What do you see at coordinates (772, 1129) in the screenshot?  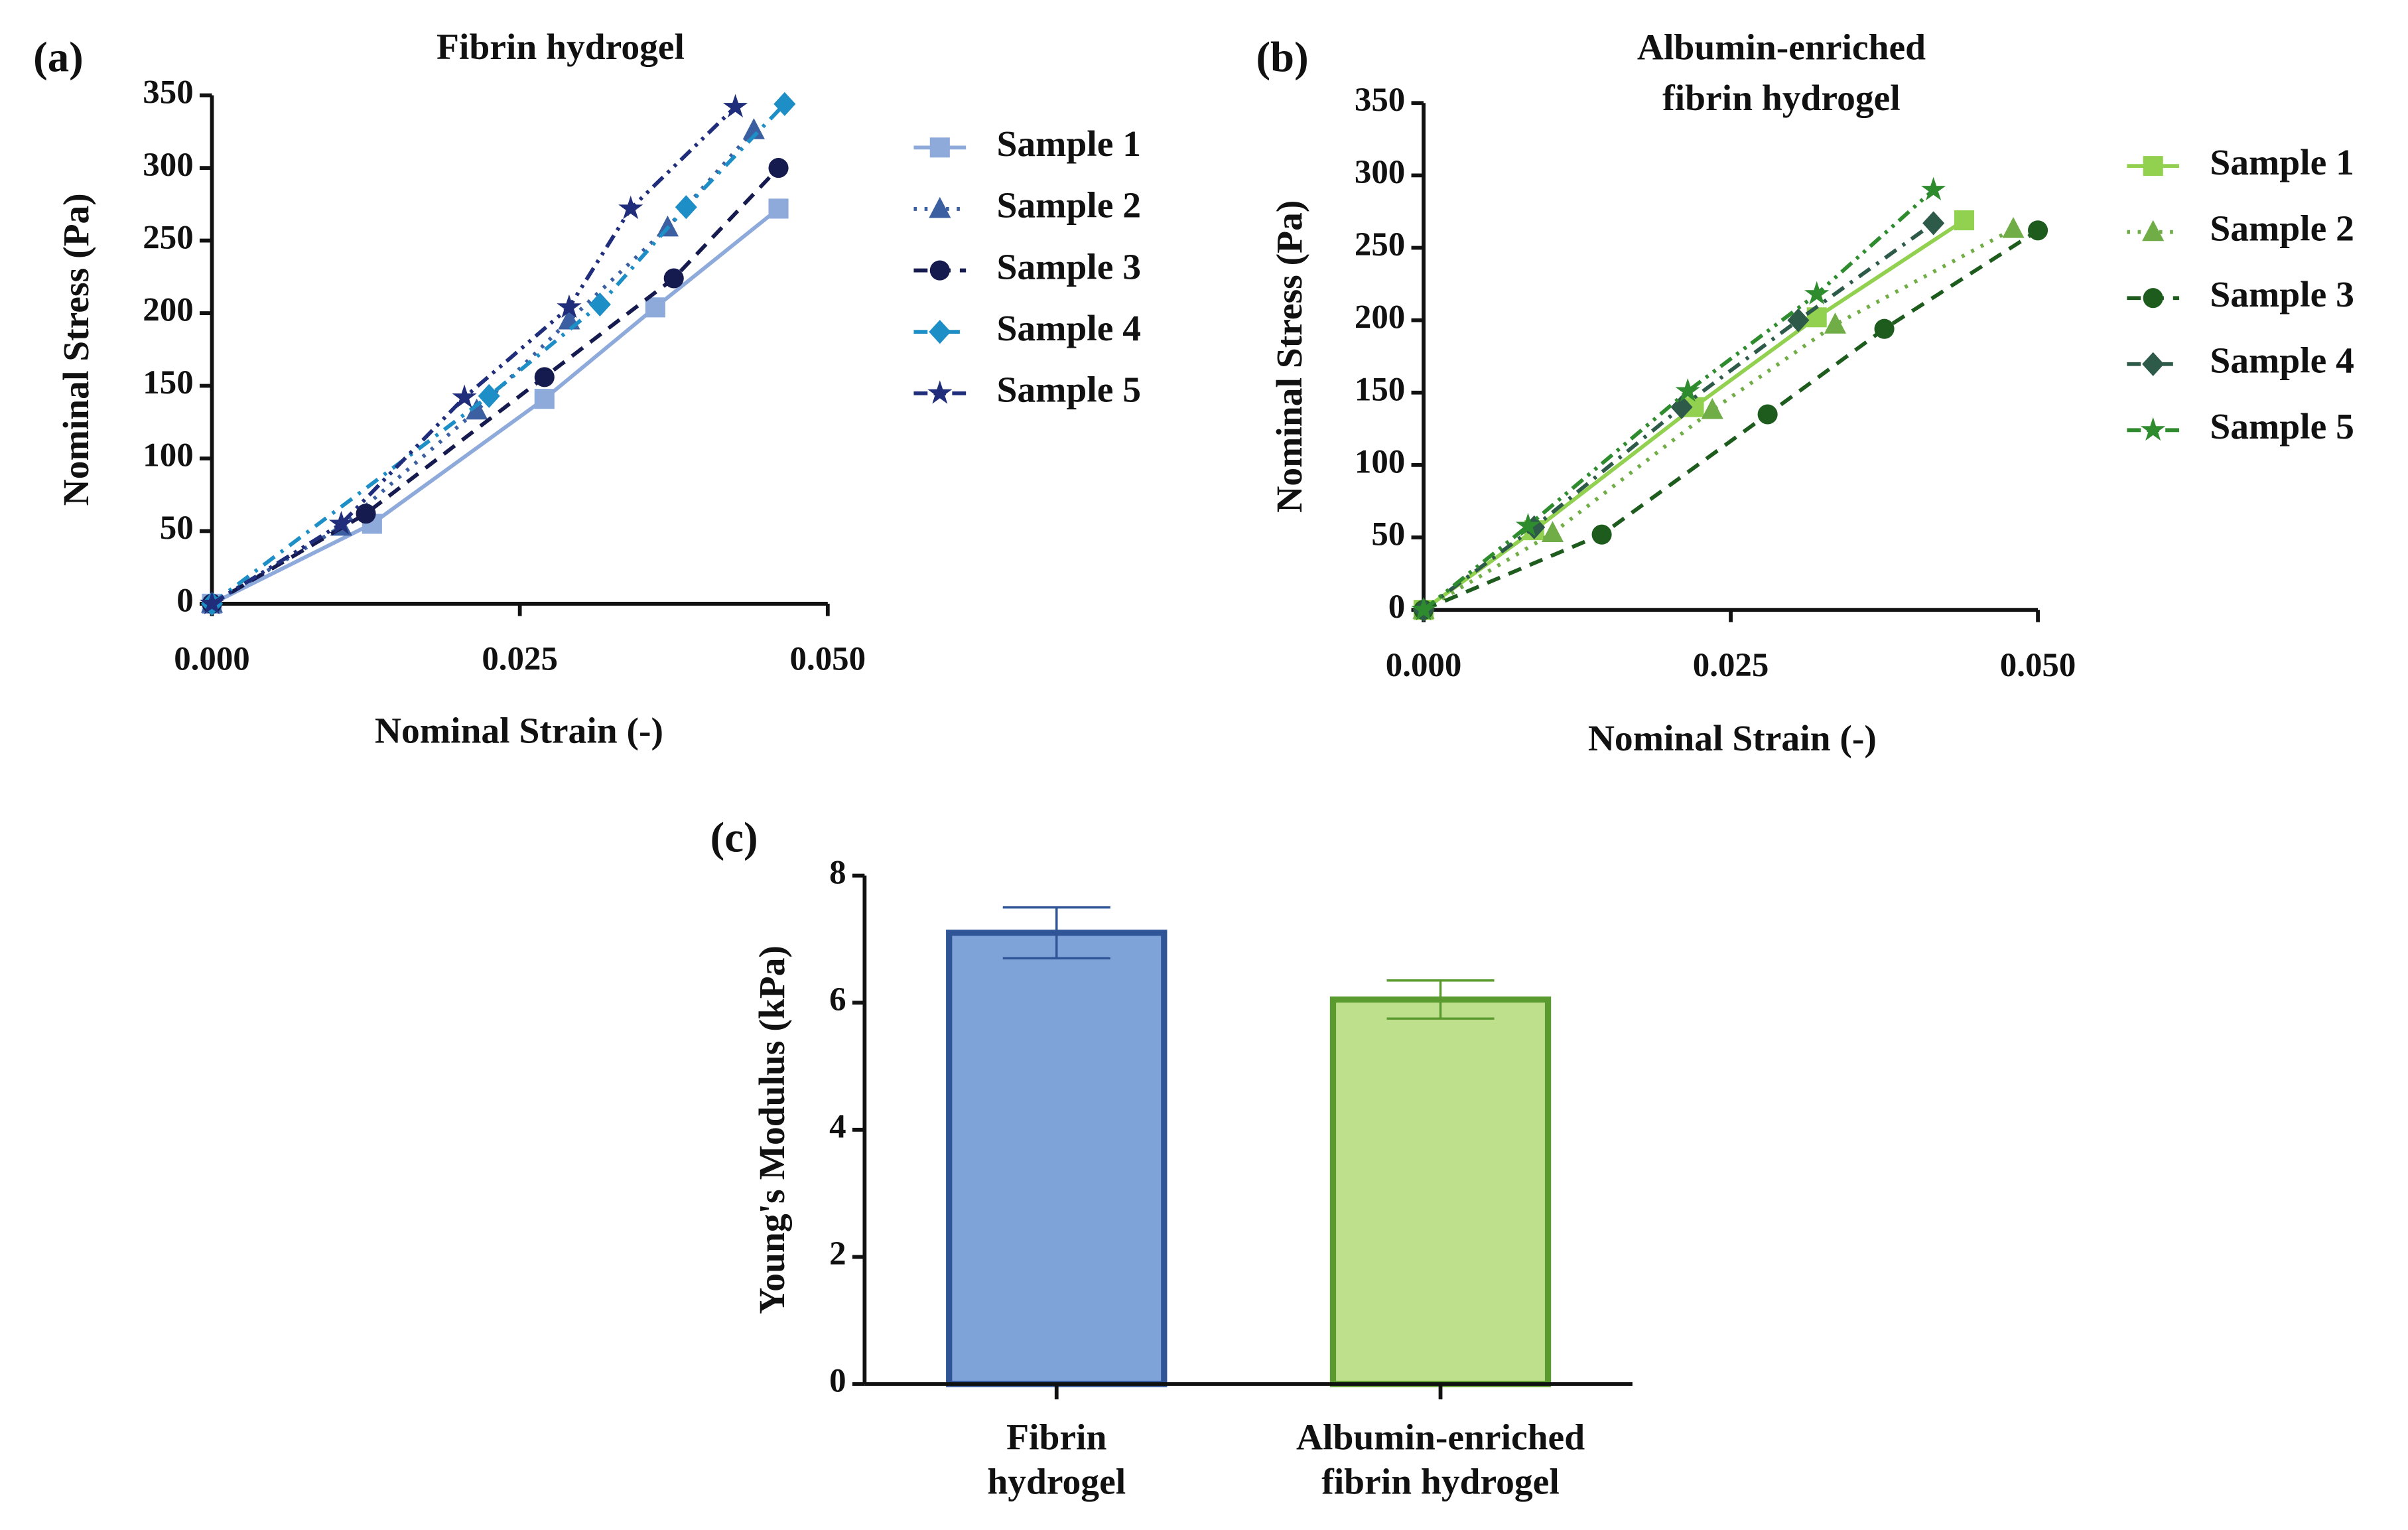 I see `y-axis-label: Young's Modulus (kPa)` at bounding box center [772, 1129].